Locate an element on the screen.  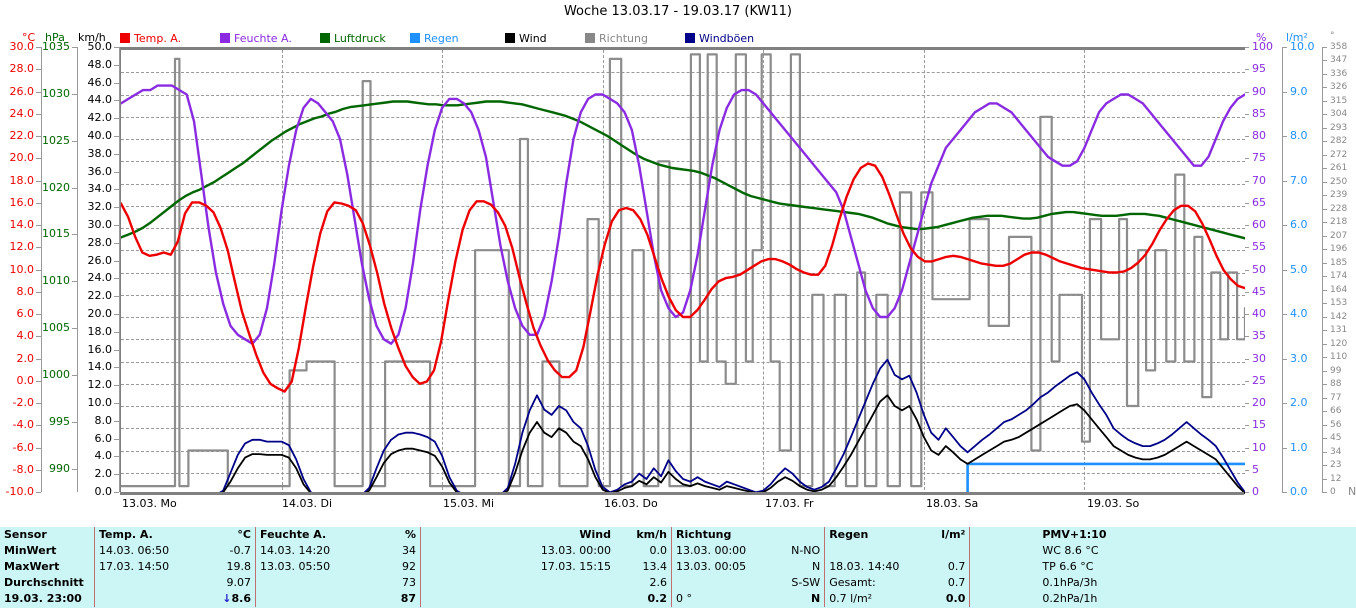
wind-min-time: 13.03. 00:00 is located at coordinates (575, 550).